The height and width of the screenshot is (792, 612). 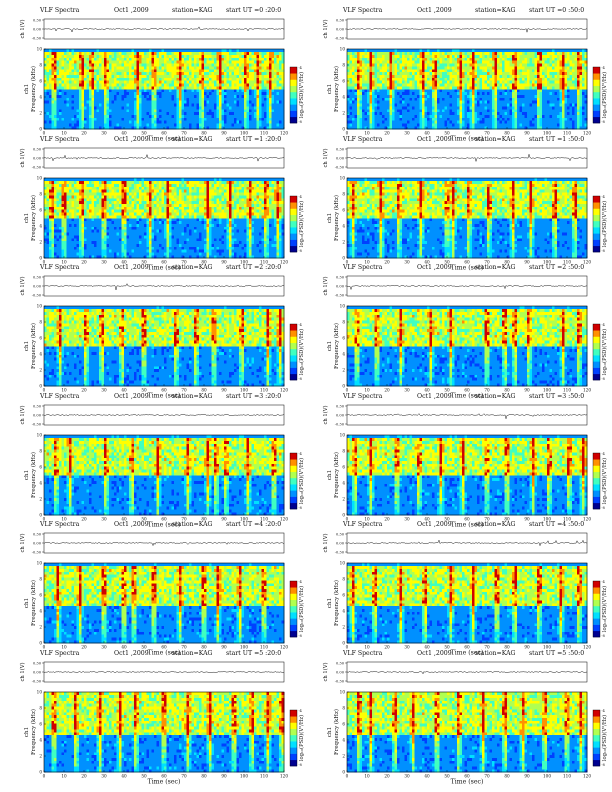 I want to click on y-tick-label: 6, so click(x=40, y=81).